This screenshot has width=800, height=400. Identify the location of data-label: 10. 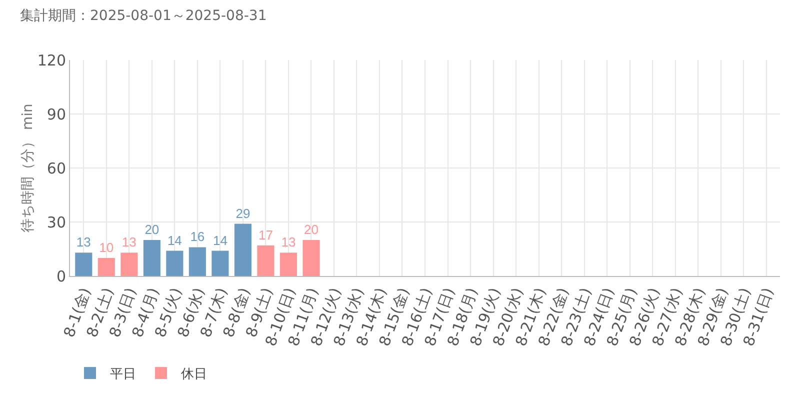
(106, 247).